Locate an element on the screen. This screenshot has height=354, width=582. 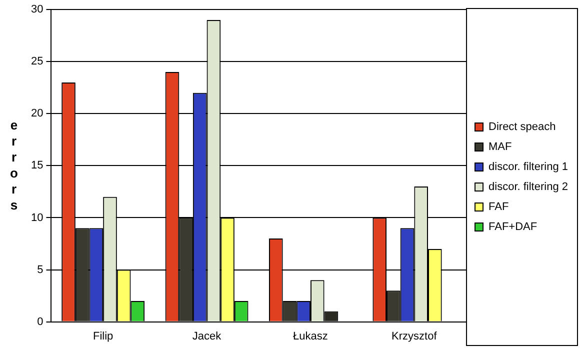
x-tick-label: Krzysztof is located at coordinates (415, 336).